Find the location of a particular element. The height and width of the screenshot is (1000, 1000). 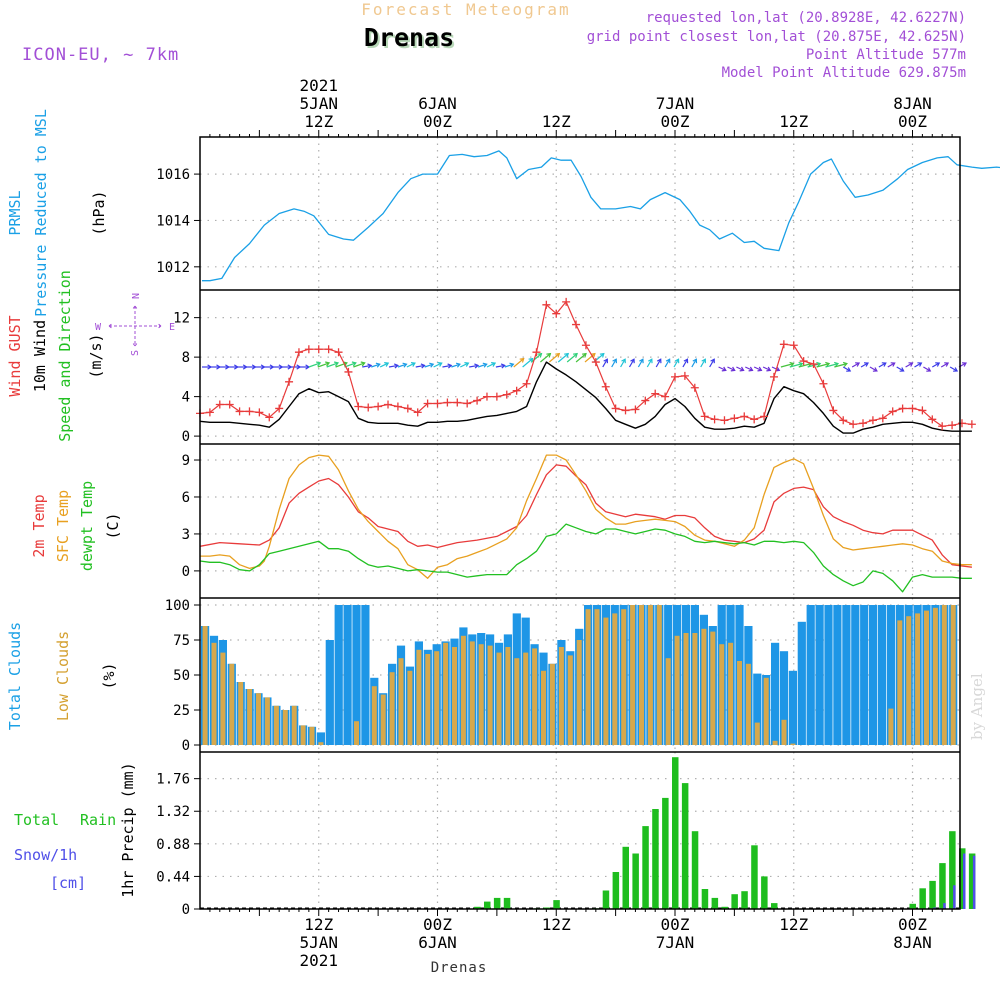

pressure-axis-label: (hPa) is located at coordinates (99, 212).